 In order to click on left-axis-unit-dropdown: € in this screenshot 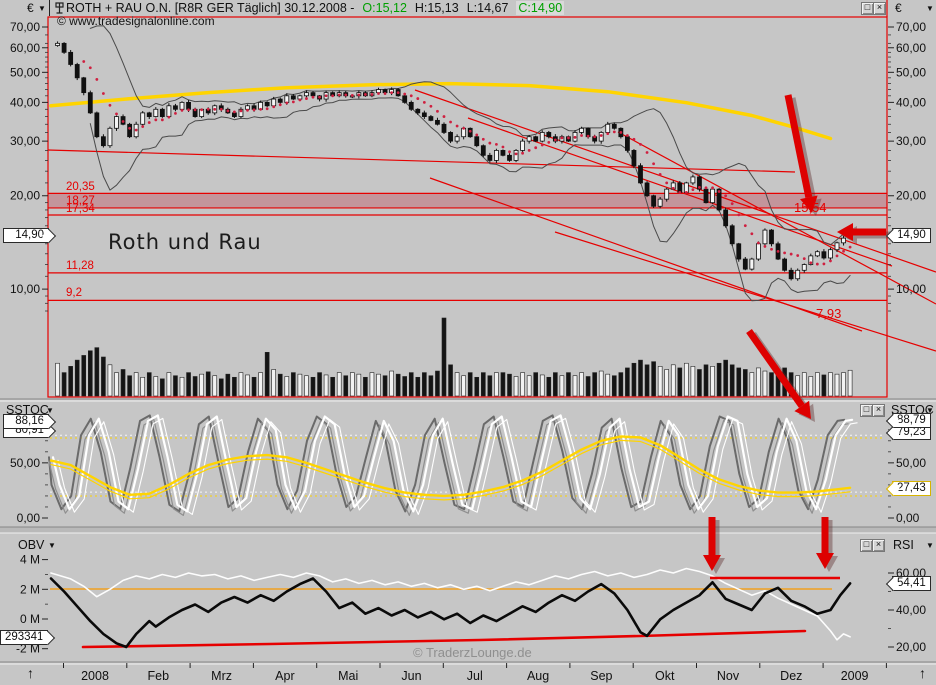, I will do `click(30, 8)`.